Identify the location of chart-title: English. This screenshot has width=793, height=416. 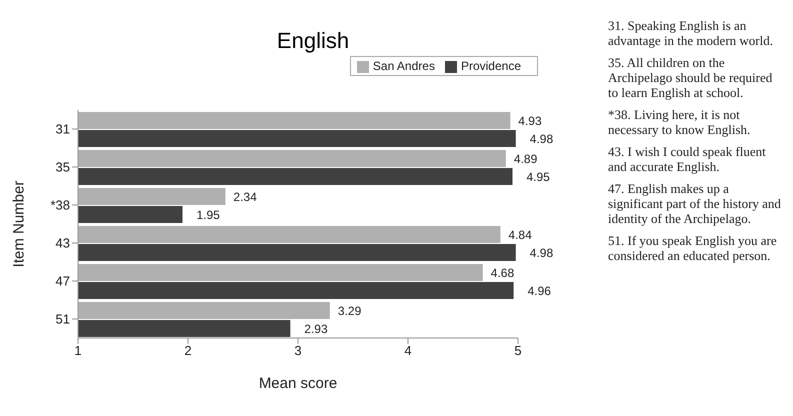
(313, 41).